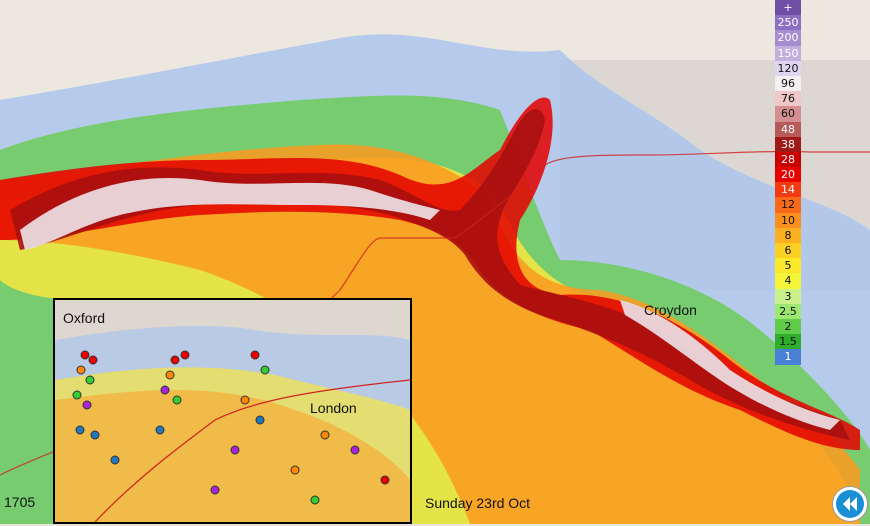 This screenshot has width=870, height=526. Describe the element at coordinates (84, 318) in the screenshot. I see `oxford-label: Oxford` at that location.